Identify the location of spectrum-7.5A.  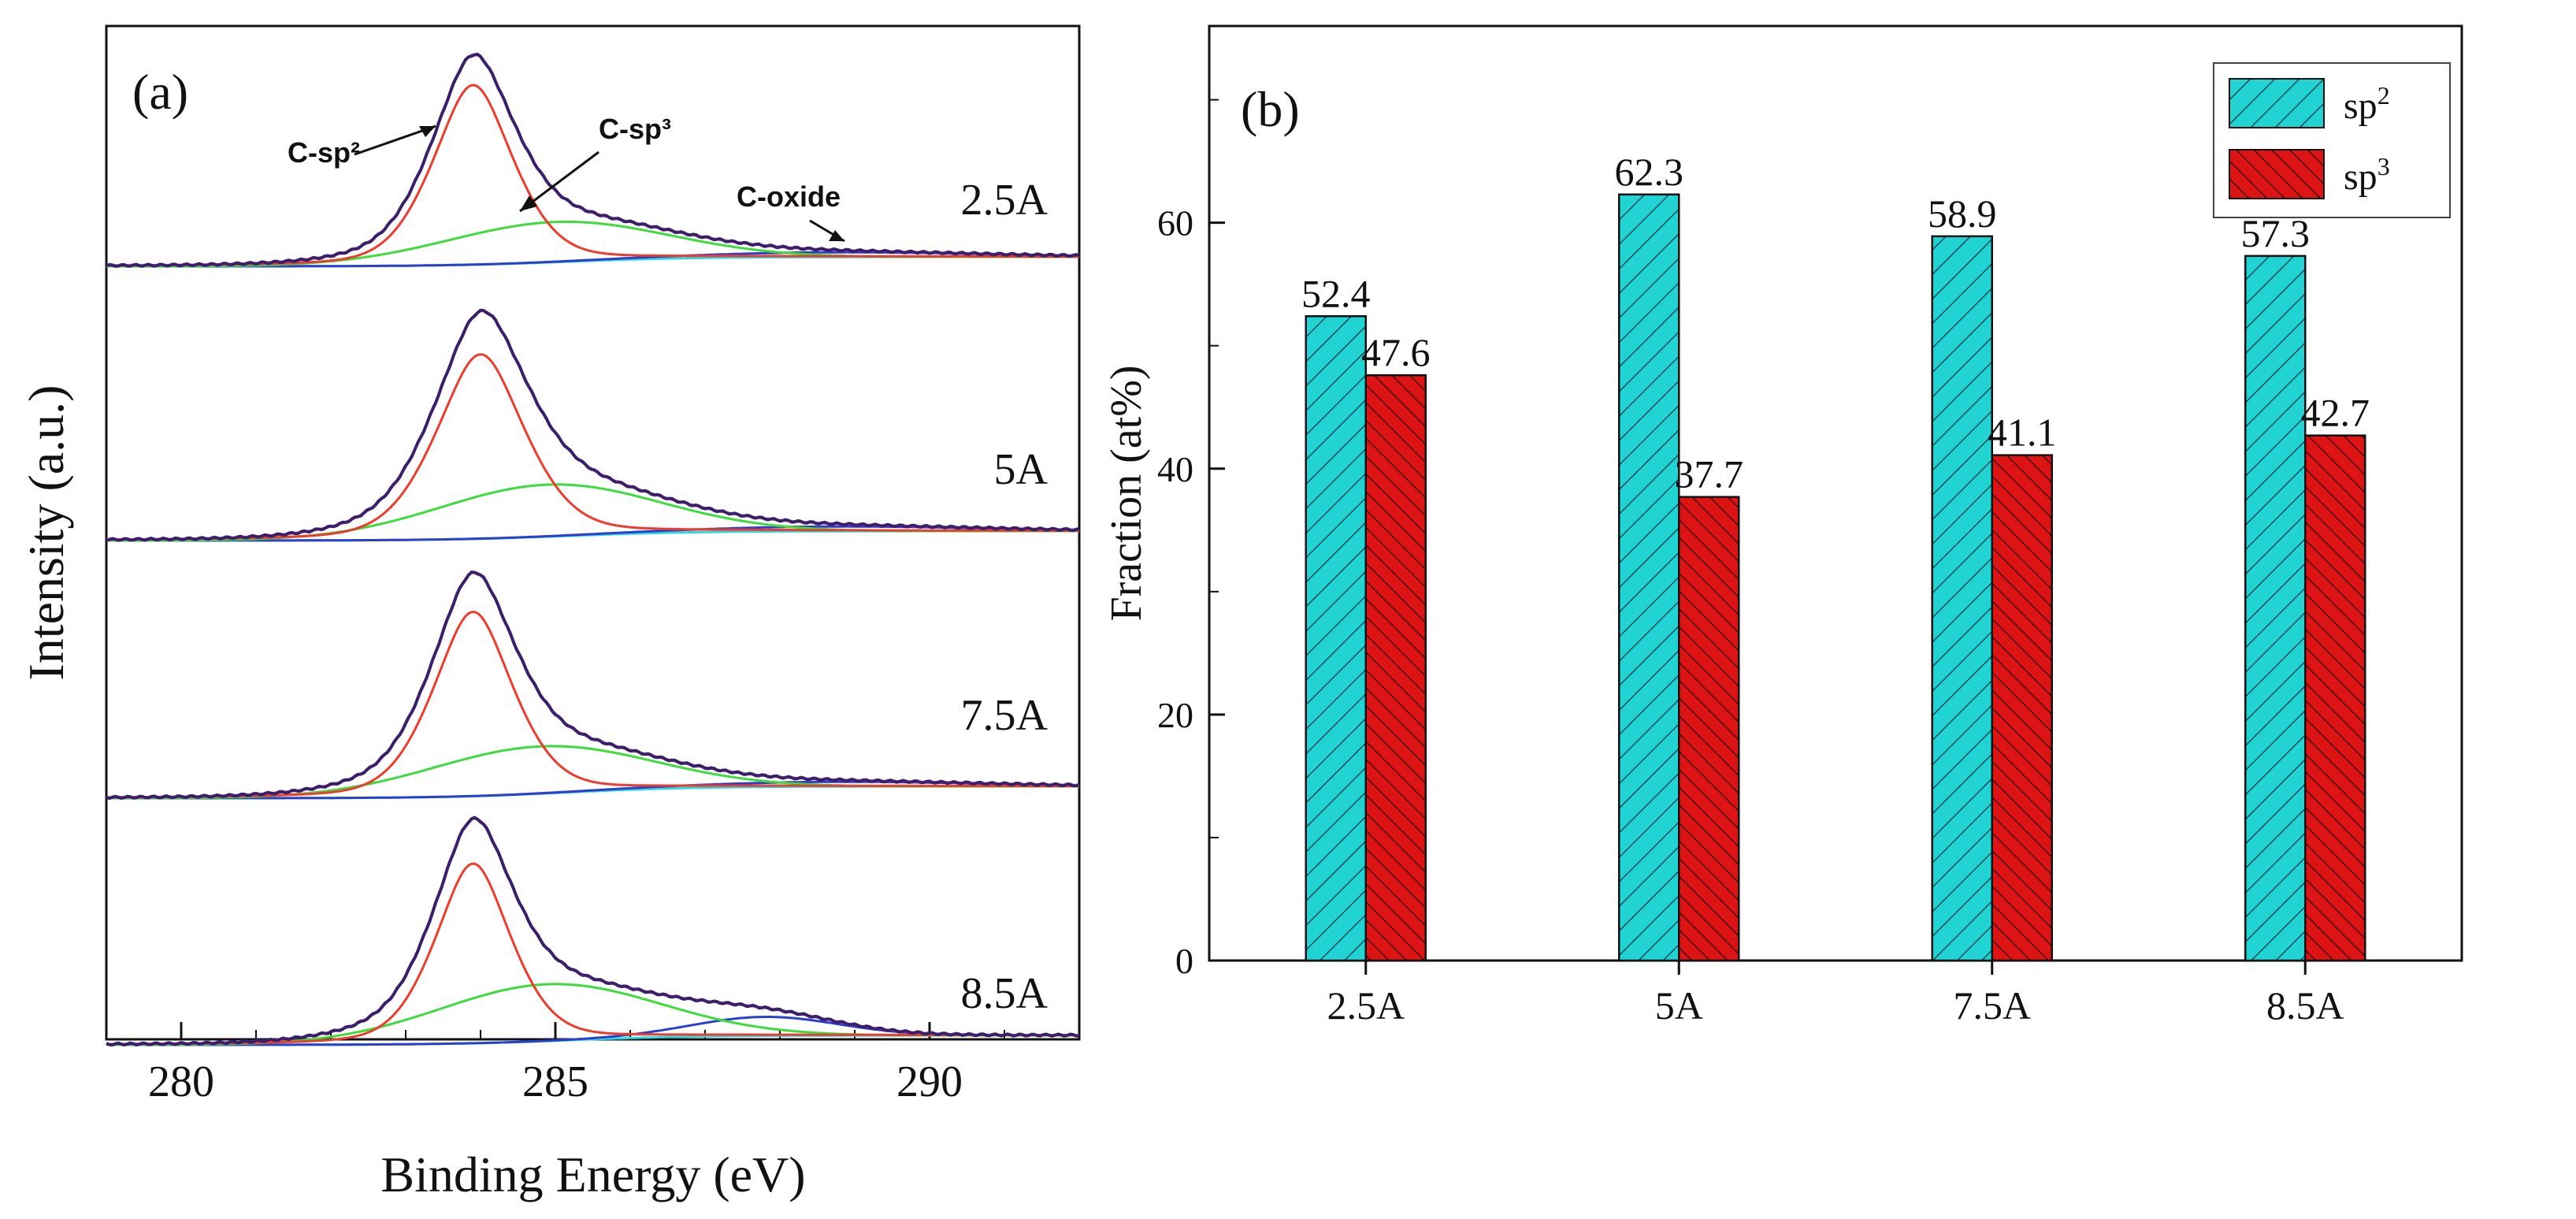
(593, 685).